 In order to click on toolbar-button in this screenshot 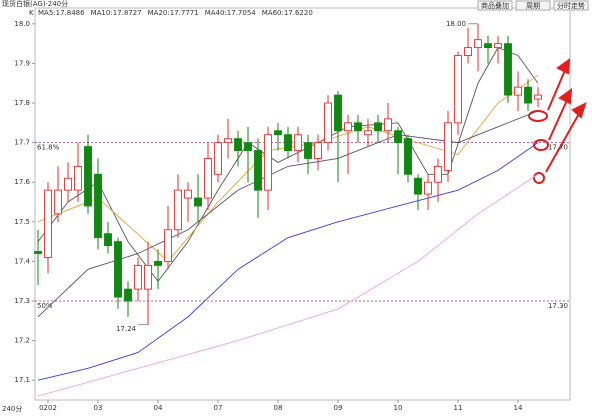, I will do `click(571, 5)`.